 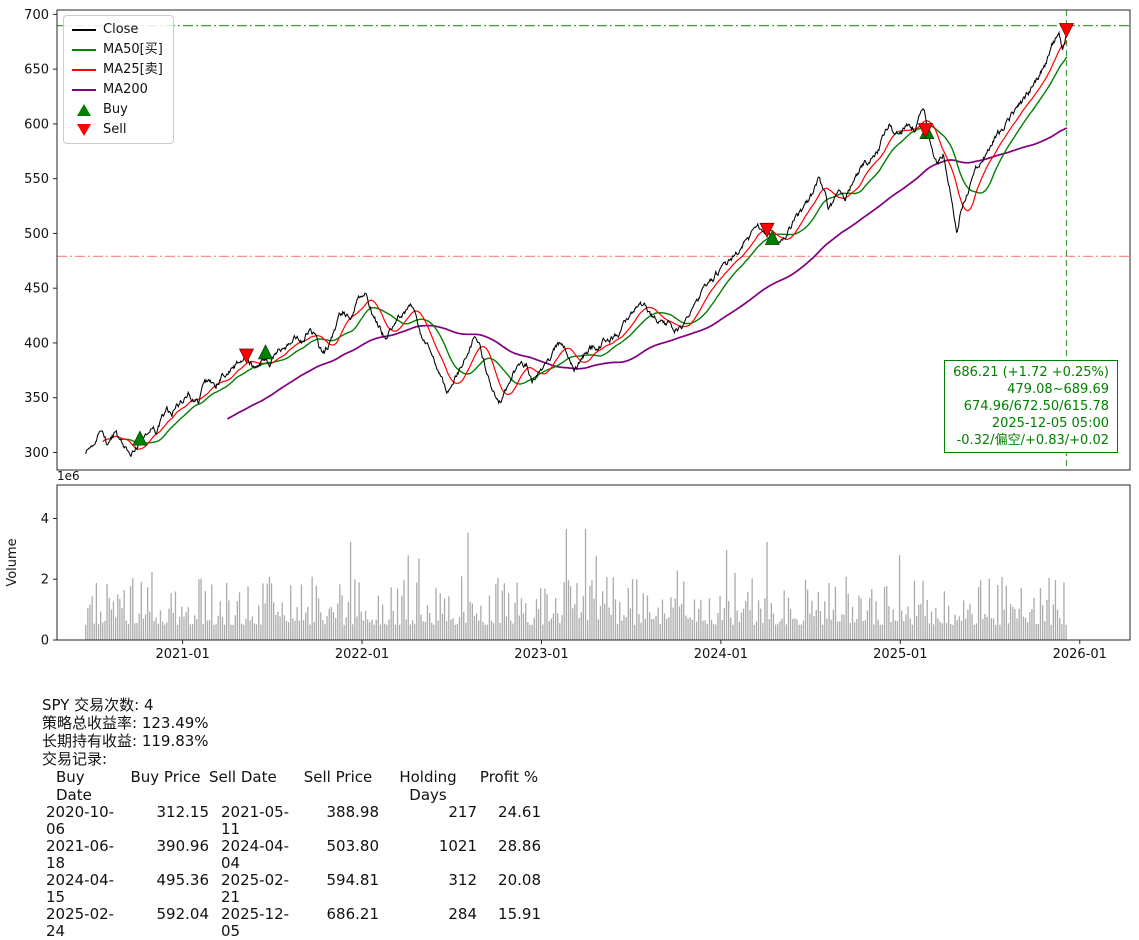 I want to click on date-tick-label: 2022-01, so click(x=362, y=654).